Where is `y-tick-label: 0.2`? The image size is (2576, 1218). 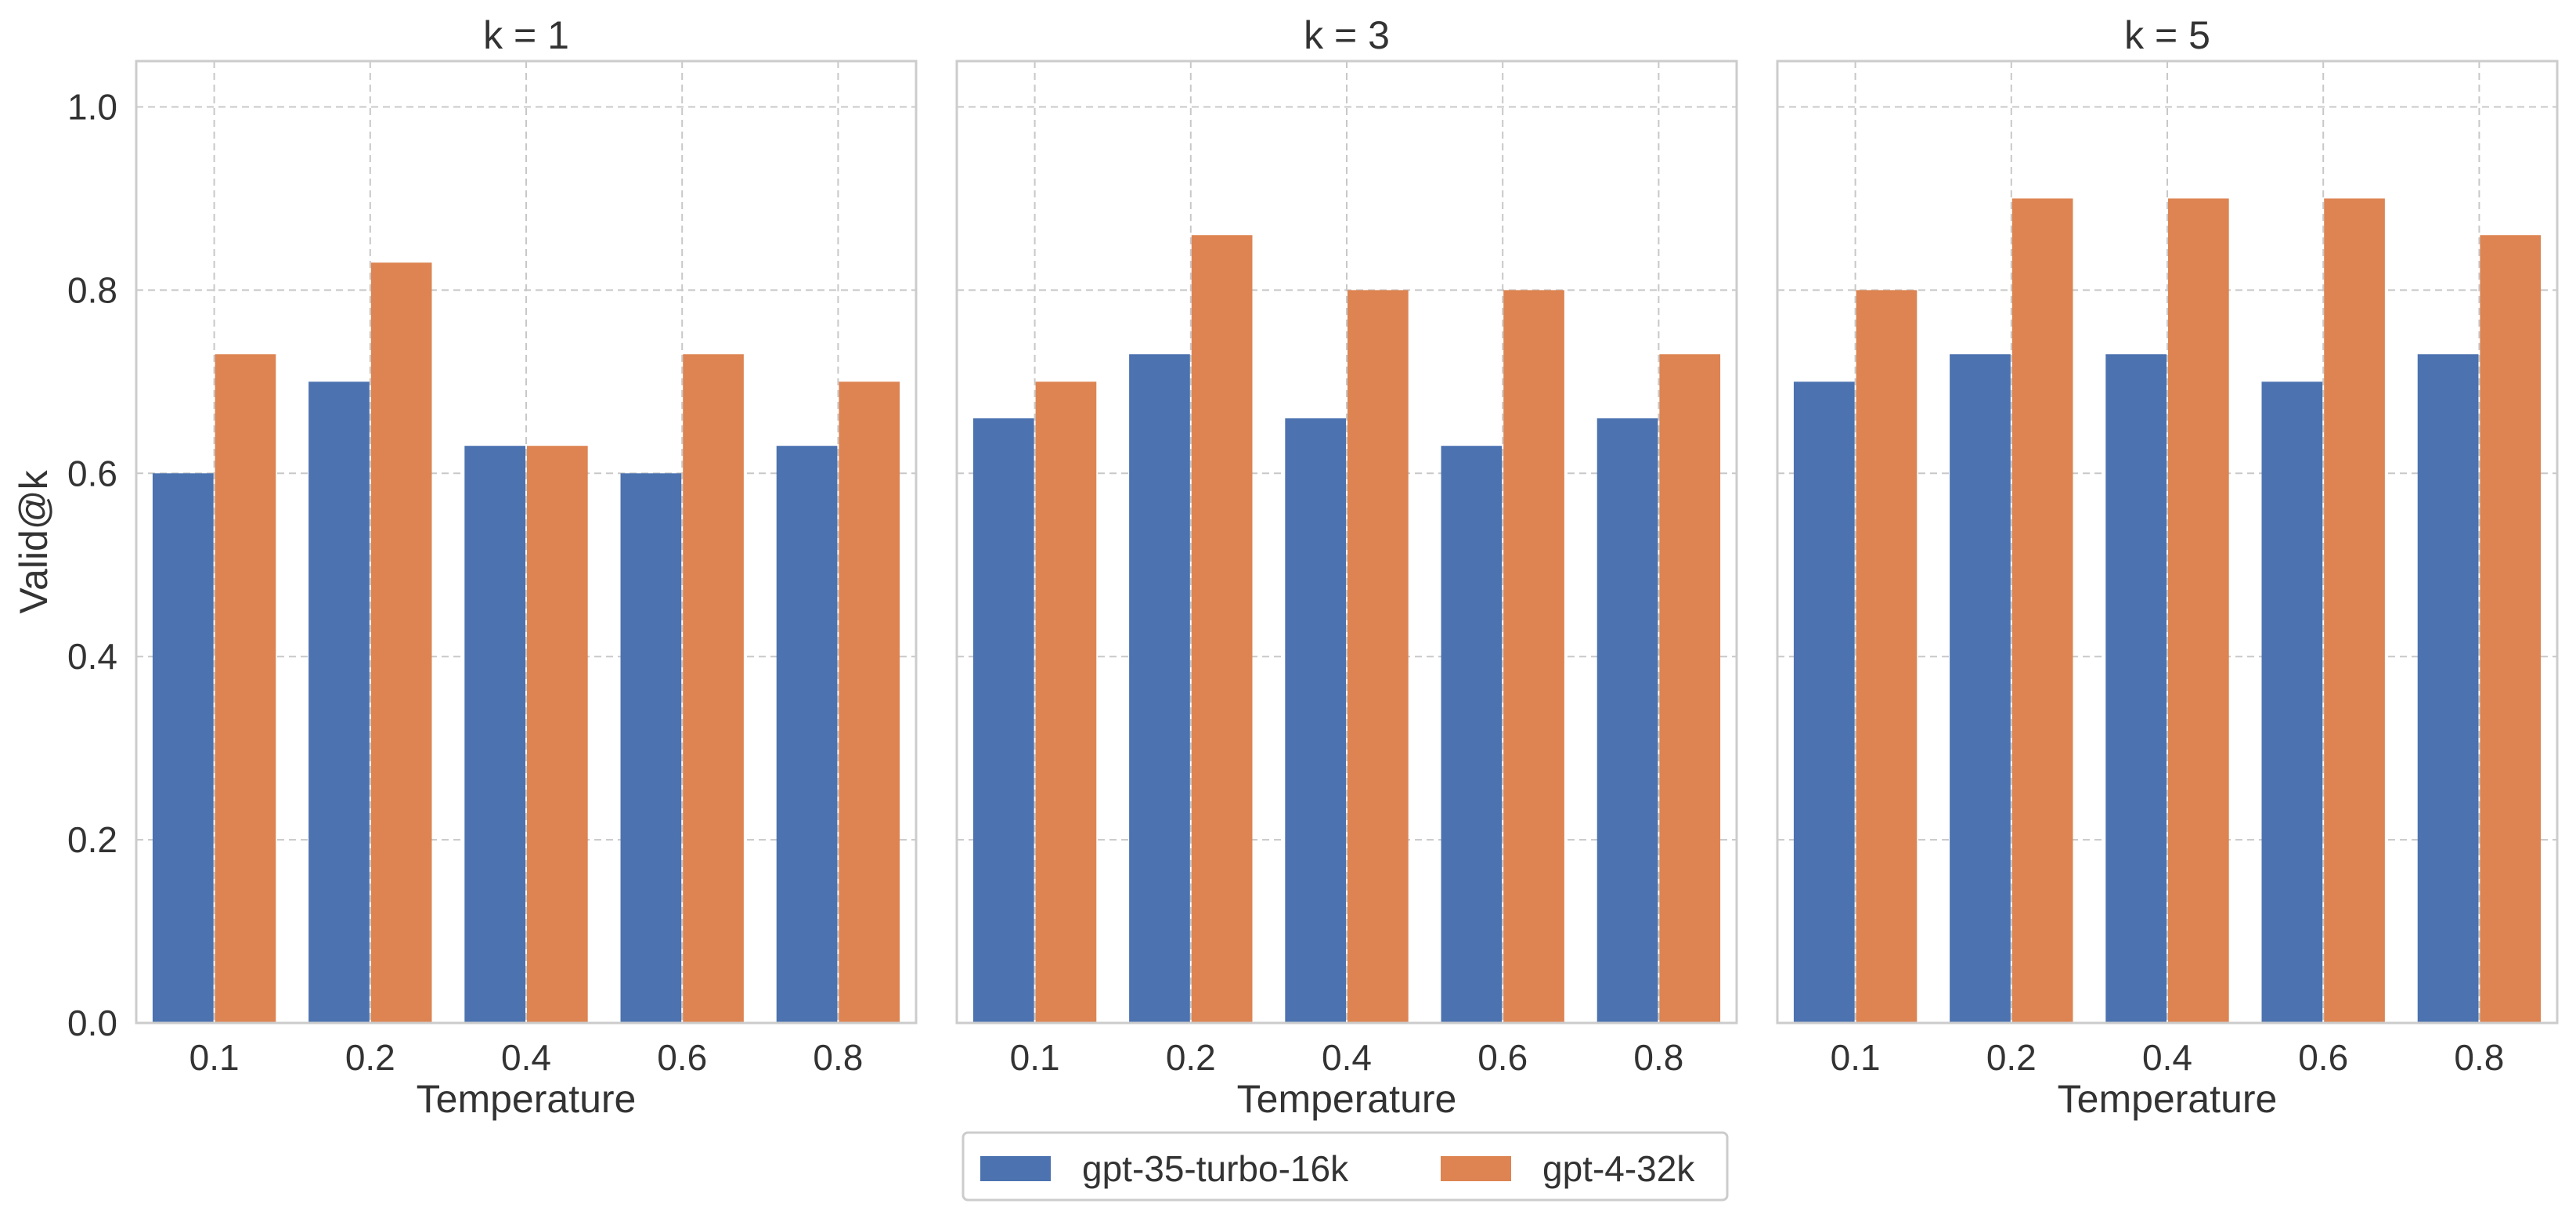 y-tick-label: 0.2 is located at coordinates (92, 839).